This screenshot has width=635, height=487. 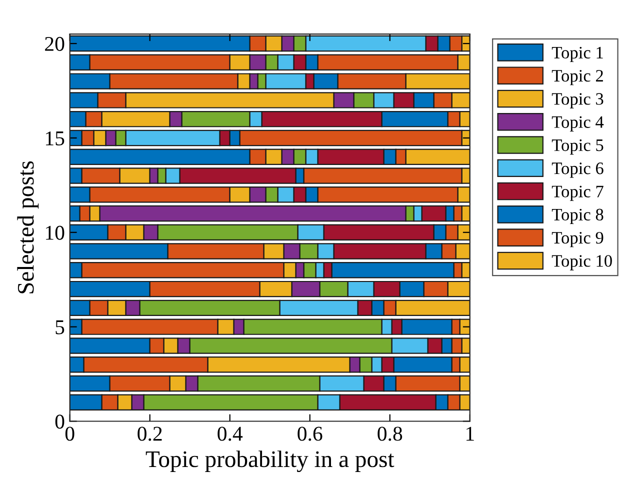 I want to click on y-tick-label: 10, so click(x=55, y=233).